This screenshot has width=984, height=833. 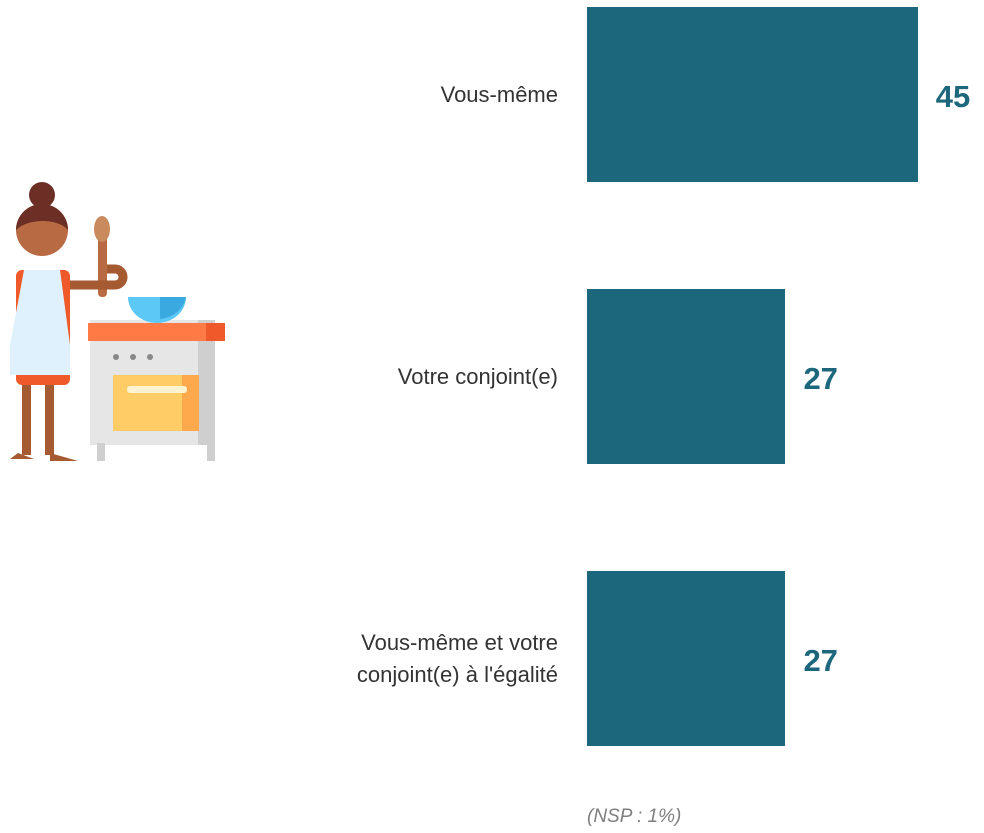 I want to click on cook-illustration, so click(x=117, y=321).